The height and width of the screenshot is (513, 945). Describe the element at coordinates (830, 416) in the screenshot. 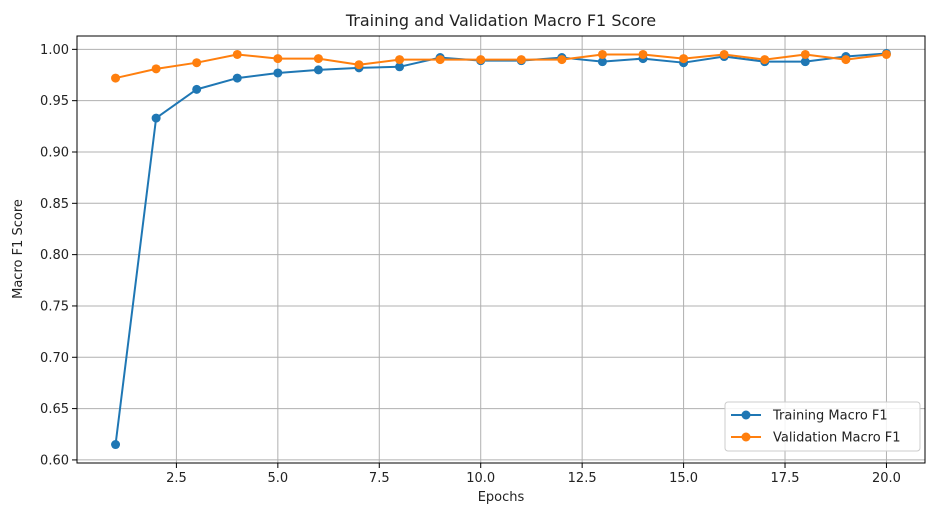

I see `legend-label: Training Macro F1` at that location.